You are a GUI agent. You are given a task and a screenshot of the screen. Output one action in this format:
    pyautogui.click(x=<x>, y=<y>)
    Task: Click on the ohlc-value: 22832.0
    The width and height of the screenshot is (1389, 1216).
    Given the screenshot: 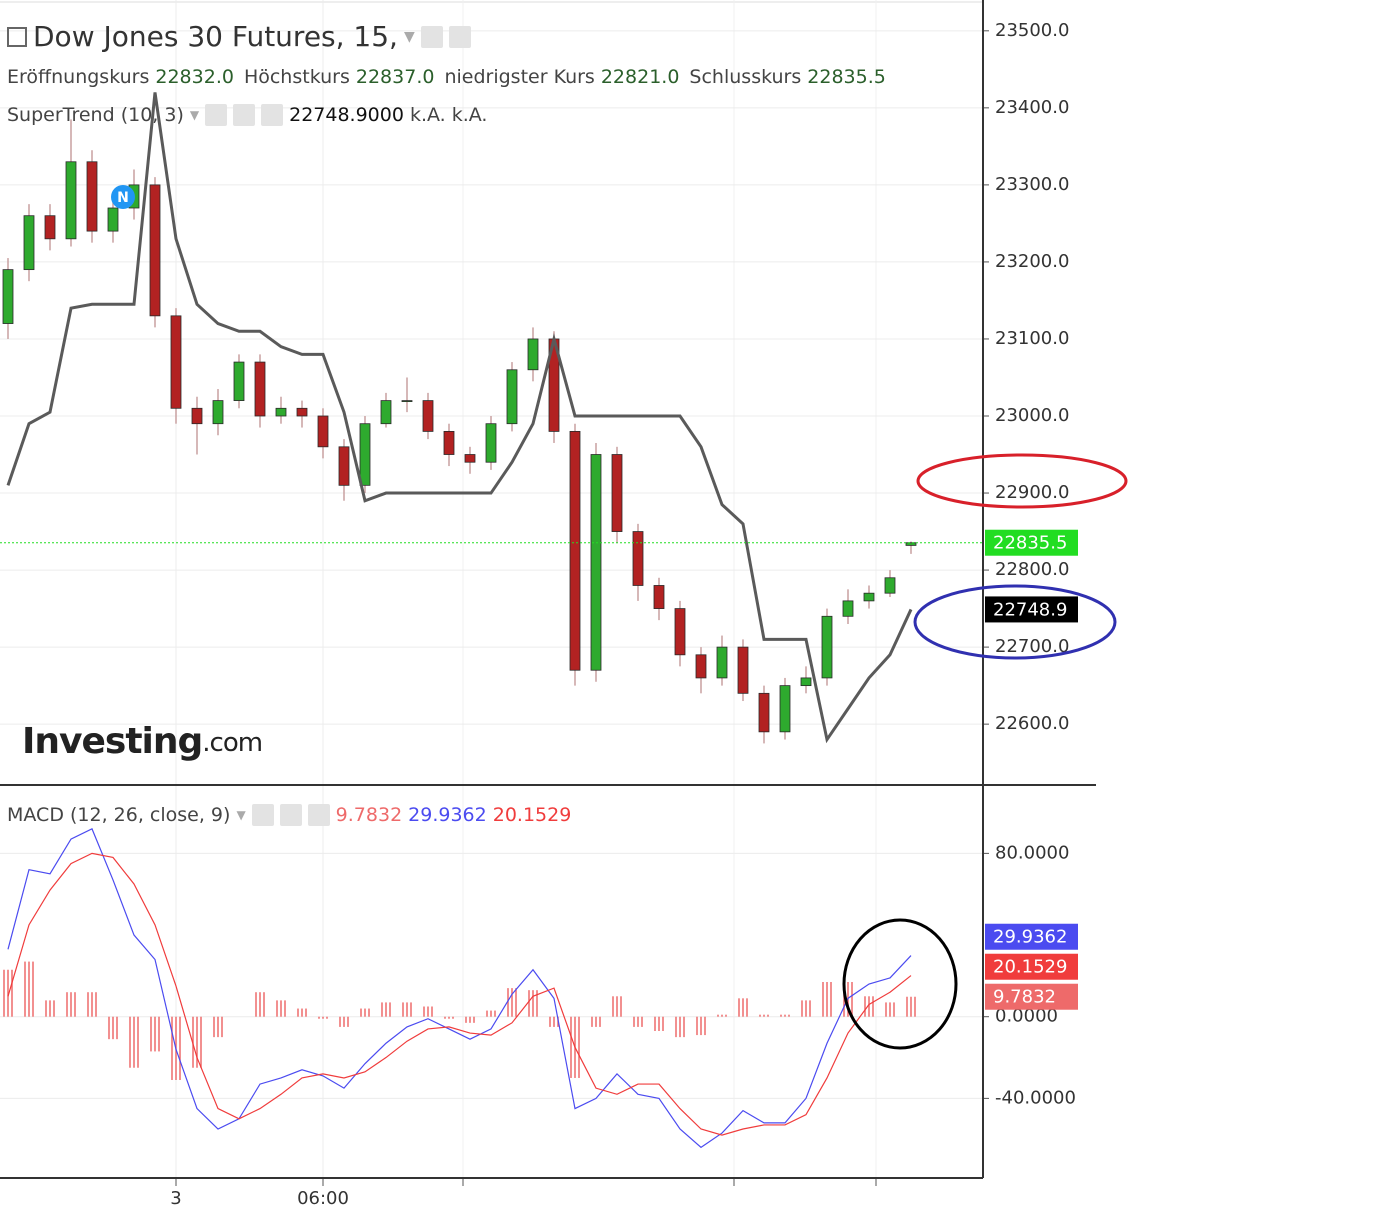 What is the action you would take?
    pyautogui.click(x=194, y=77)
    